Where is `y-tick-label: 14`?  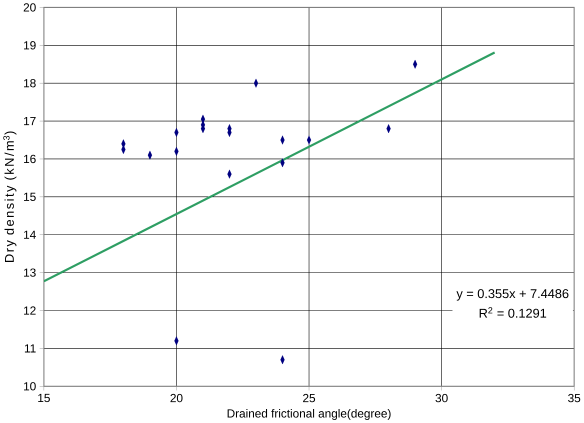 y-tick-label: 14 is located at coordinates (30, 234).